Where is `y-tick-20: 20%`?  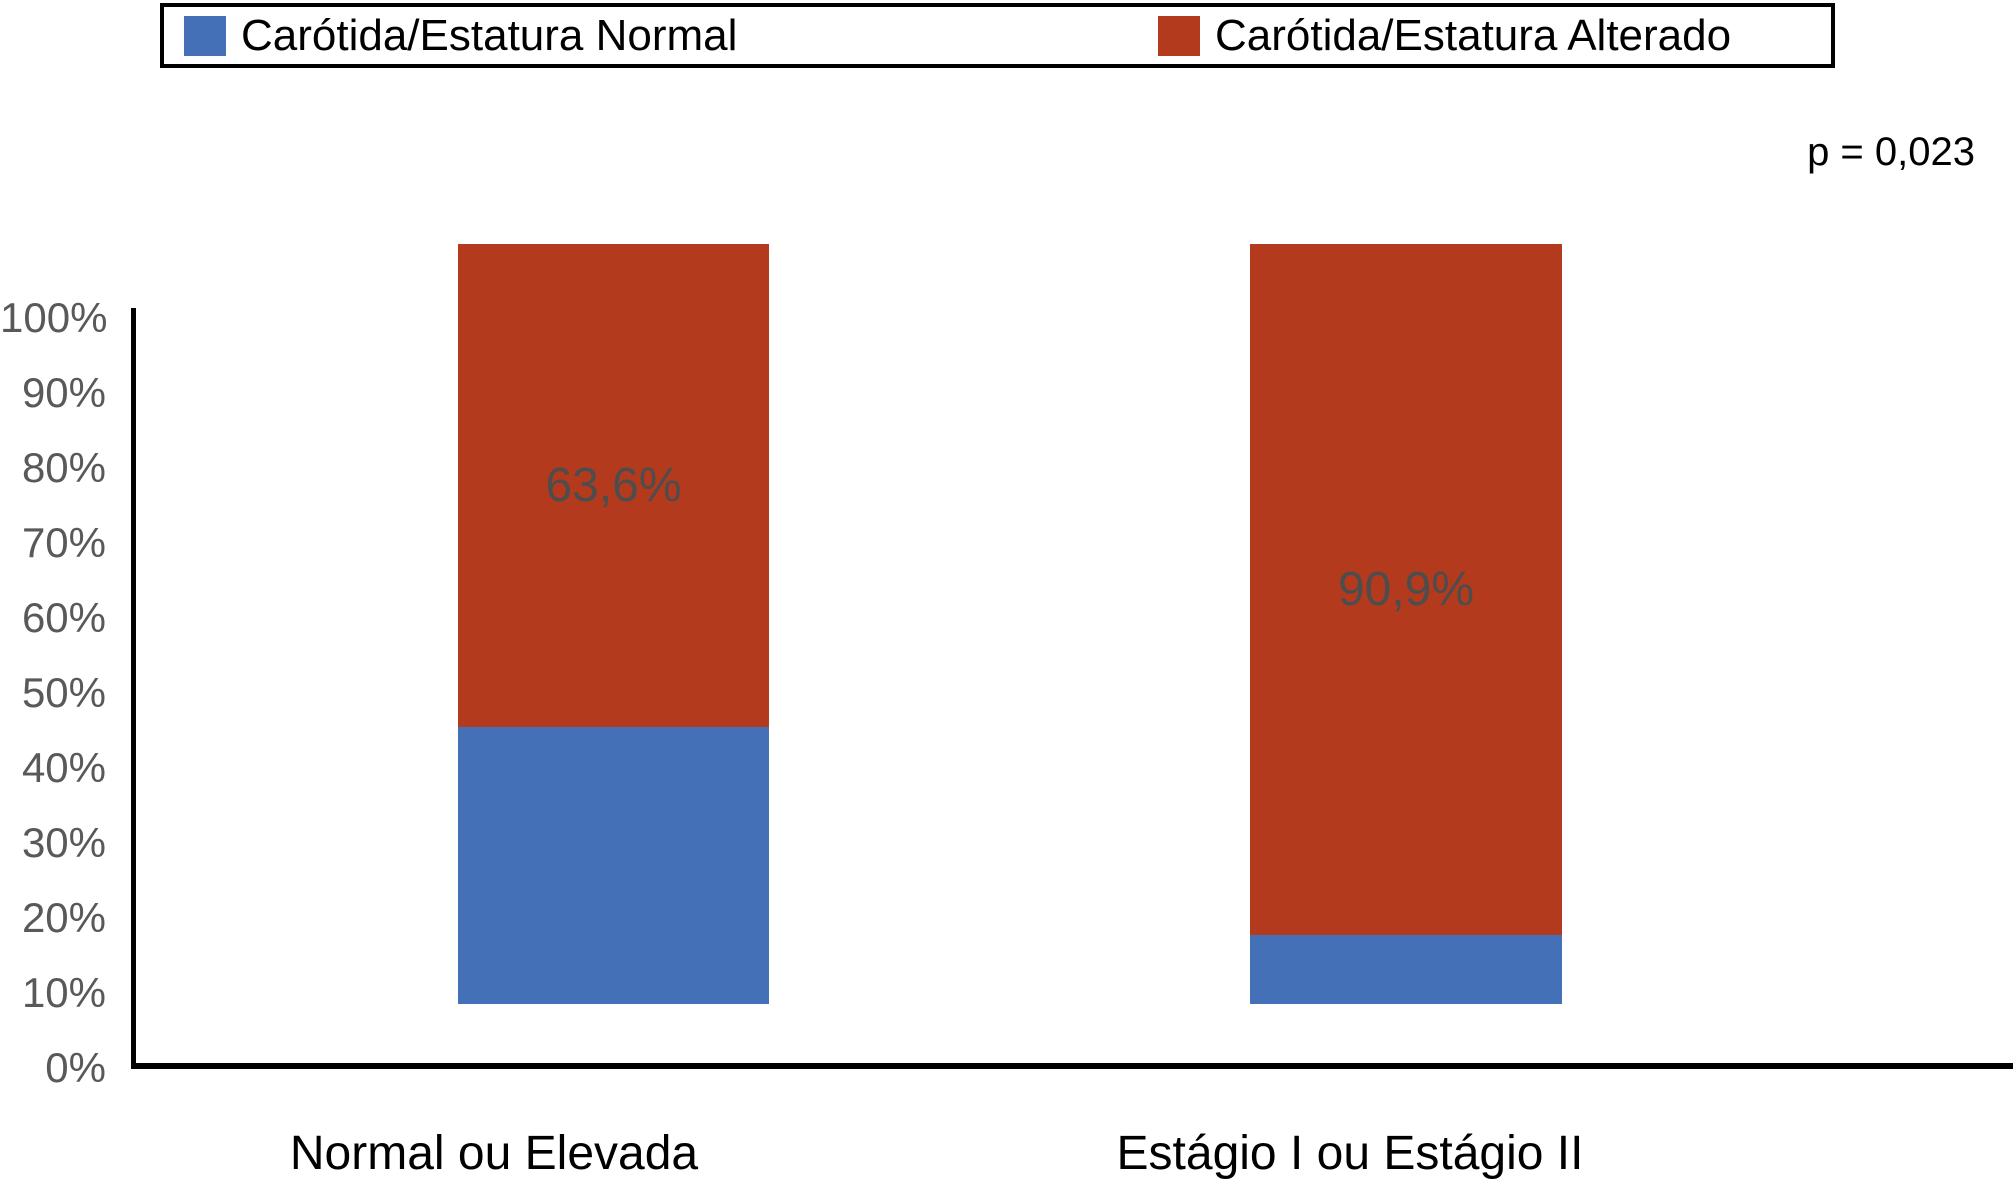 y-tick-20: 20% is located at coordinates (63, 917).